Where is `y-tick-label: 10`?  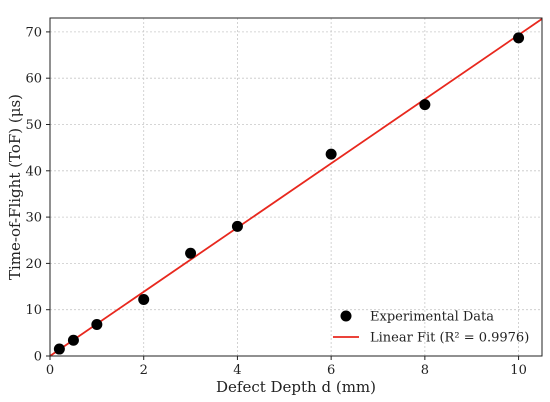
y-tick-label: 10 is located at coordinates (33, 310).